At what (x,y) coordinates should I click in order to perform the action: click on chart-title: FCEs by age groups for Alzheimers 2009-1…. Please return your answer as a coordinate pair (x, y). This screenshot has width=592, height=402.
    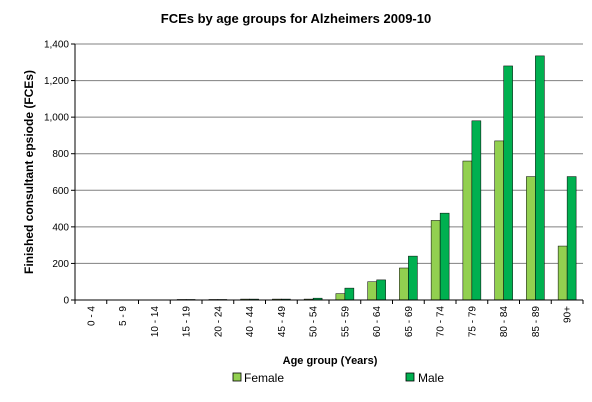
    Looking at the image, I should click on (296, 18).